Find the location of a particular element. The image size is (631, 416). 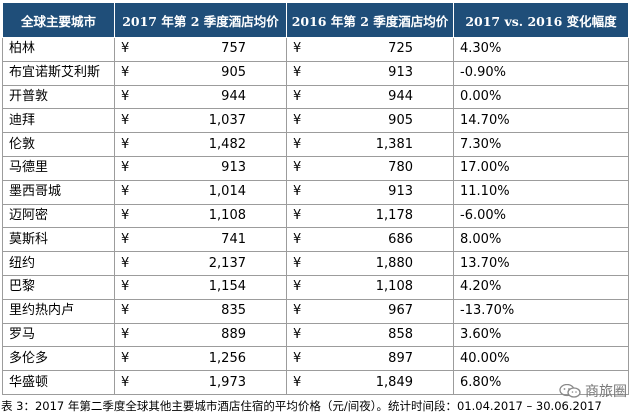

price-2016-cell-value: 897 is located at coordinates (400, 358).